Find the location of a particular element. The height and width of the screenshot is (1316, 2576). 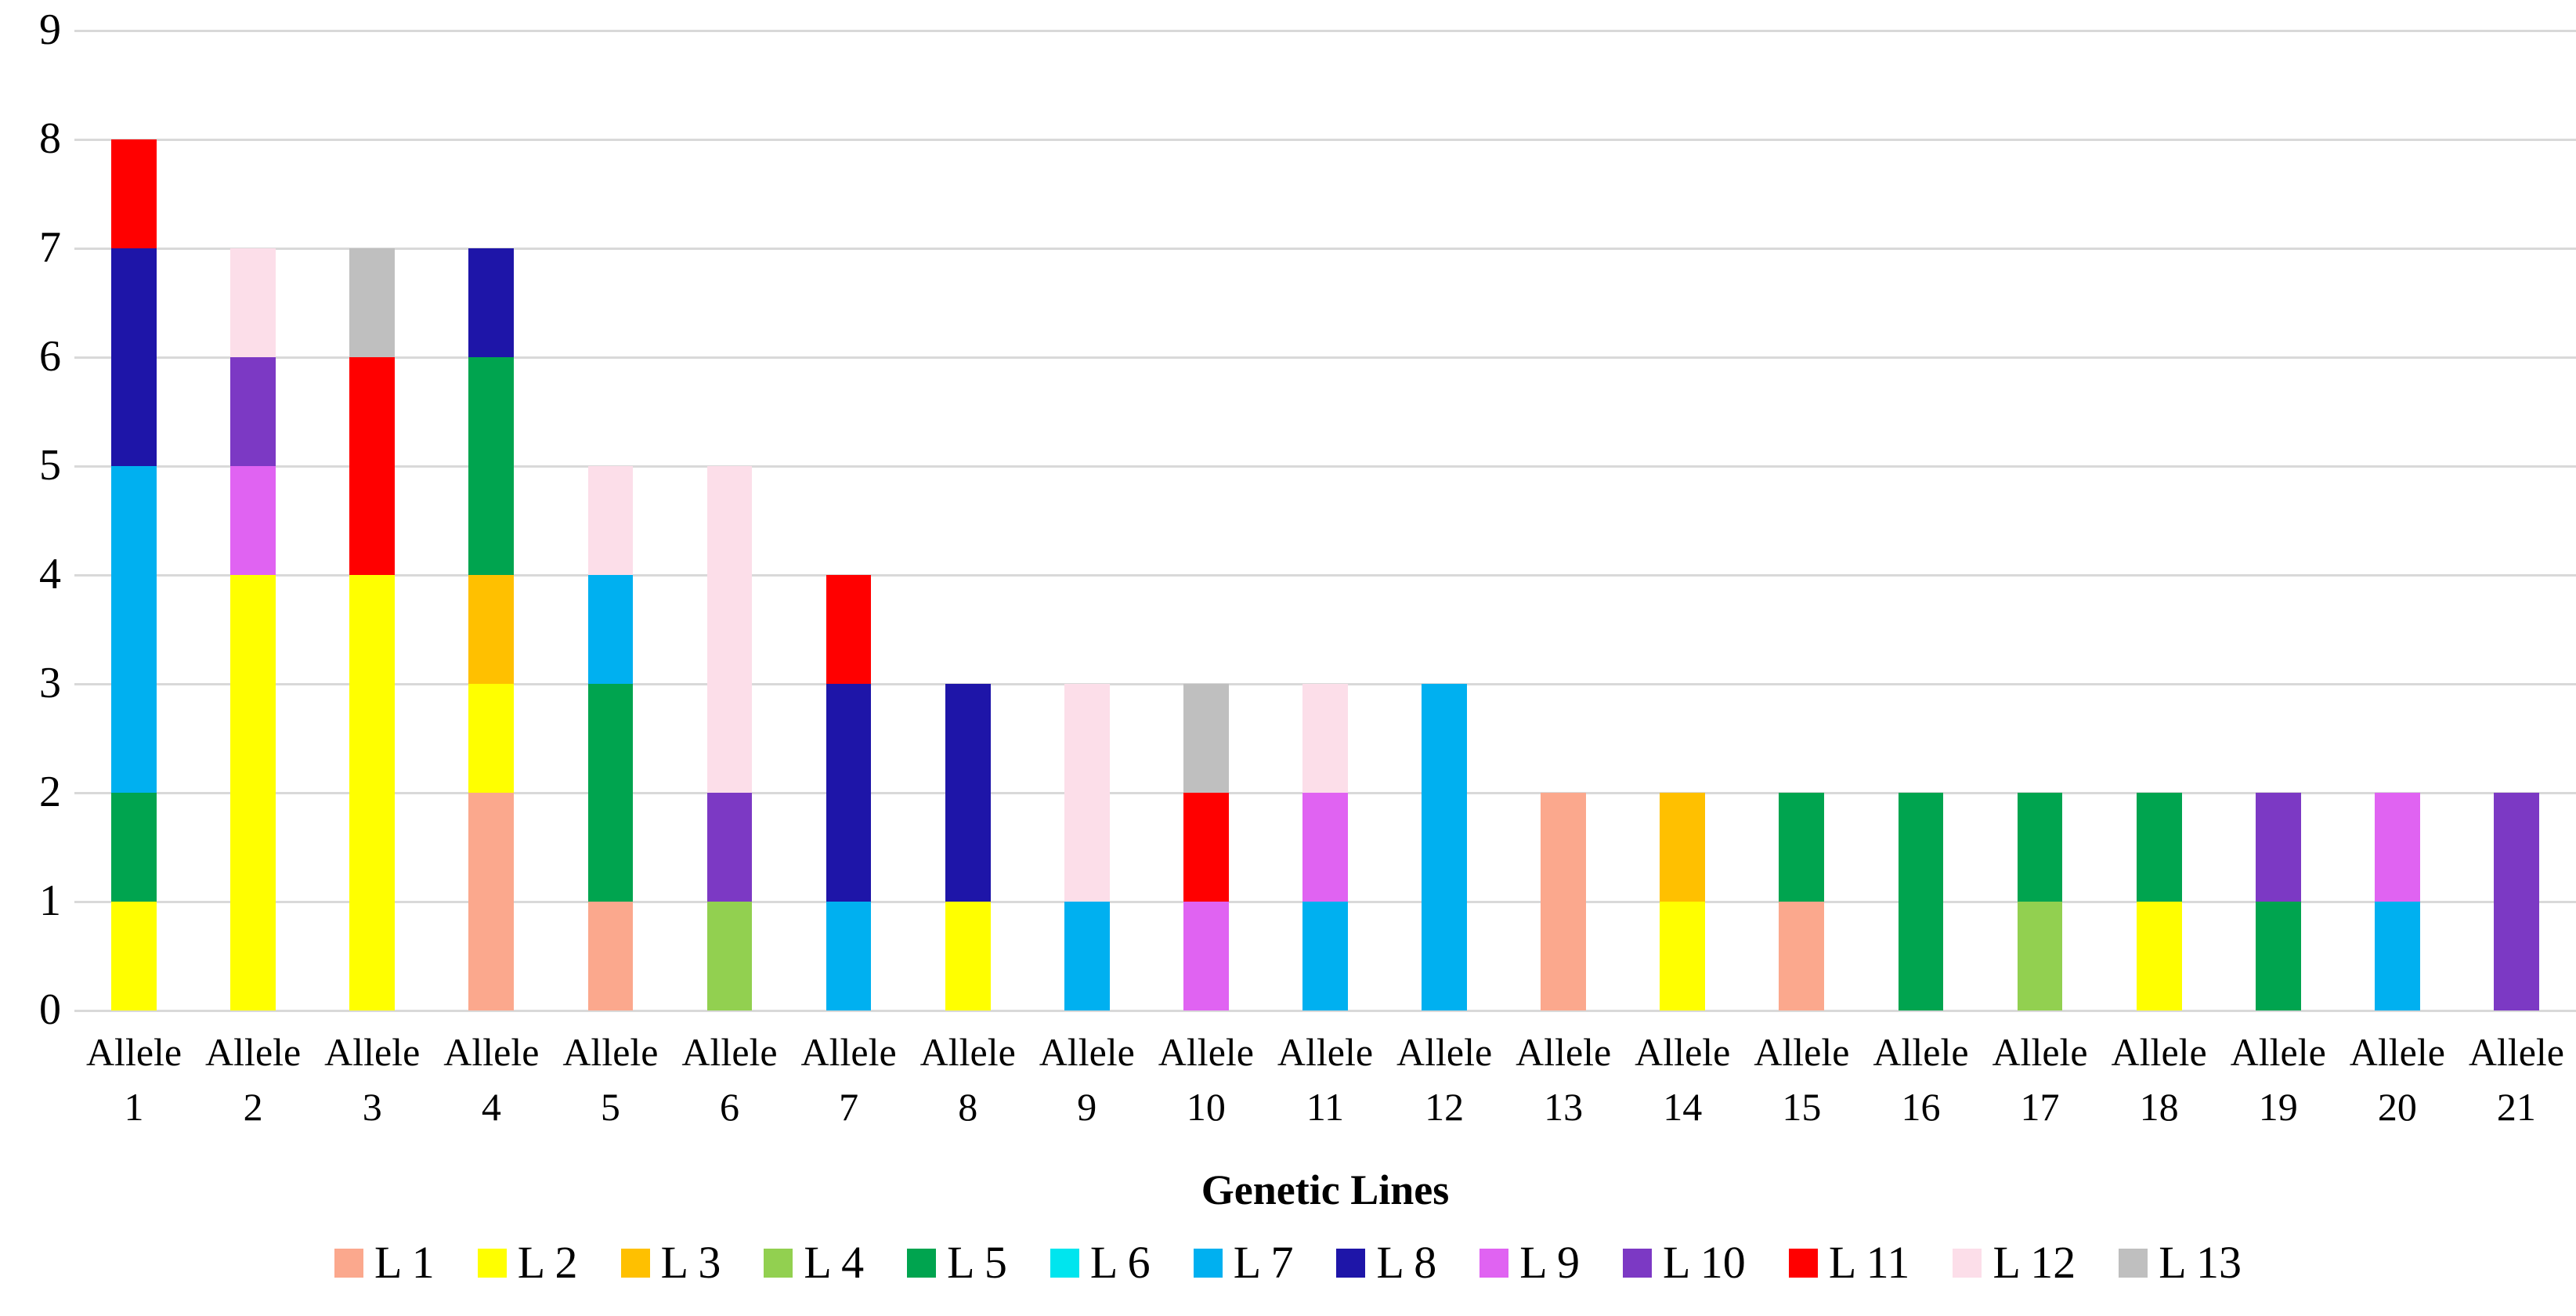

legend-label: L 9 is located at coordinates (1550, 1262).